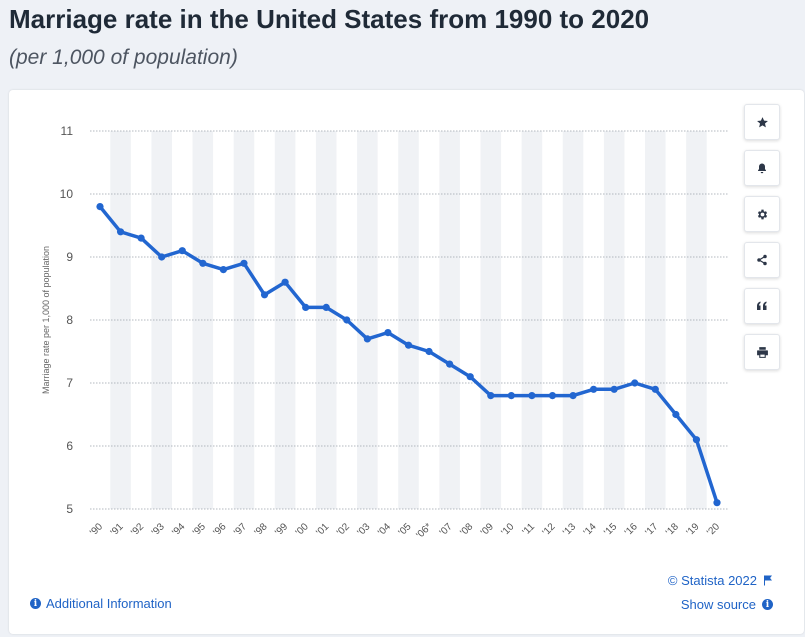 This screenshot has height=637, width=805. I want to click on y-tick-label: 10, so click(67, 194).